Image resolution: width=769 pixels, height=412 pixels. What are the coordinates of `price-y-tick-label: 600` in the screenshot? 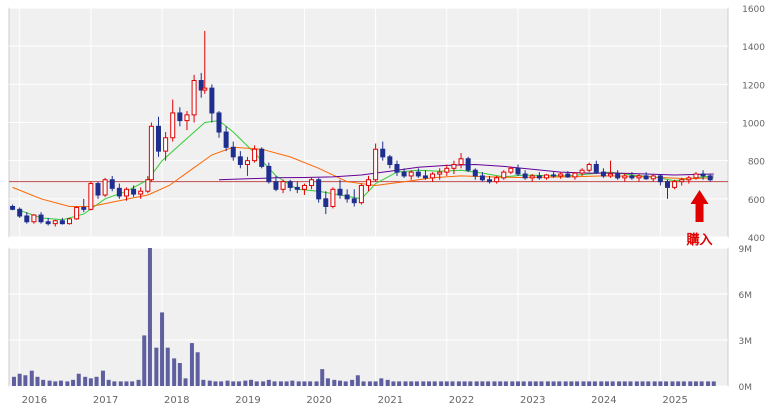 It's located at (756, 201).